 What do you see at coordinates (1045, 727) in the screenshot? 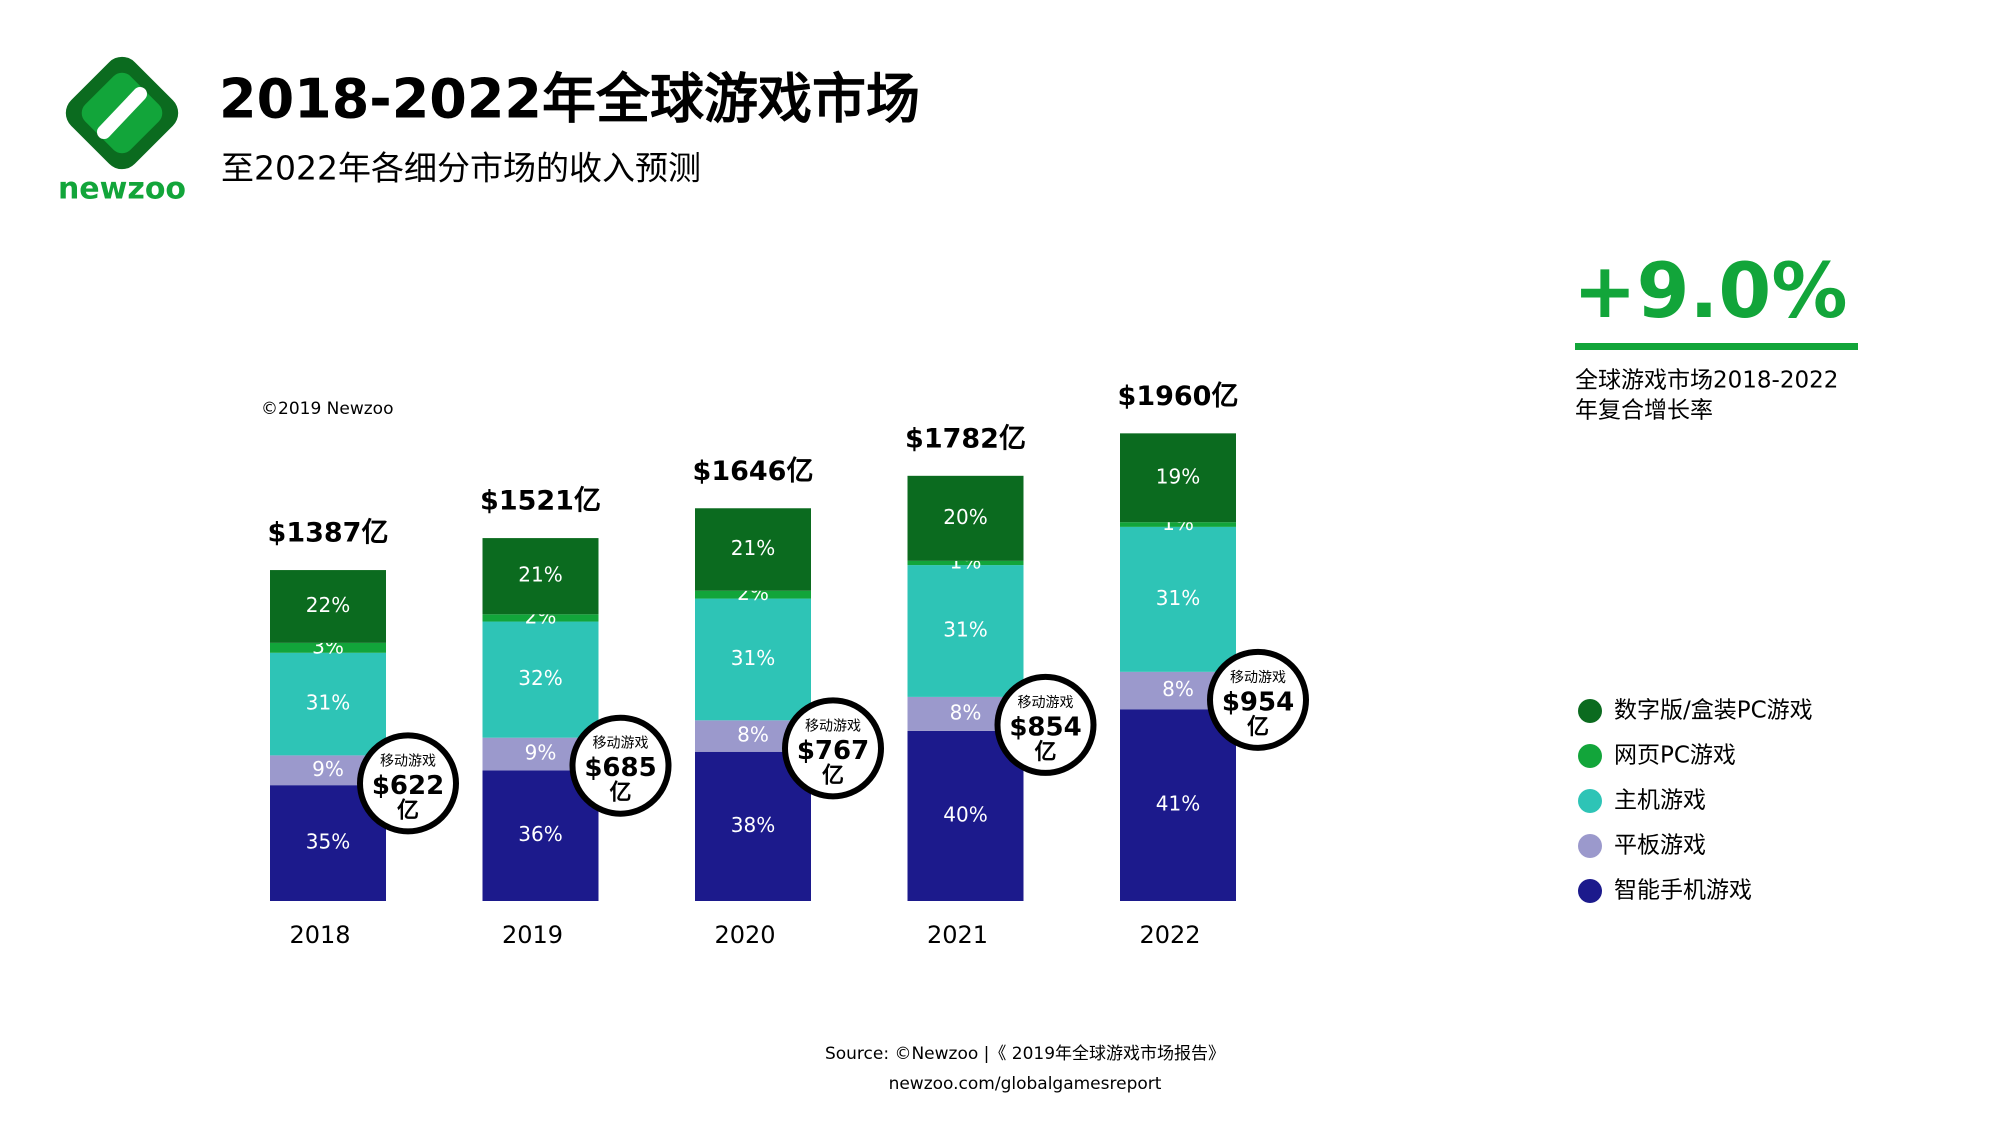
I see `mobile-value: $854` at bounding box center [1045, 727].